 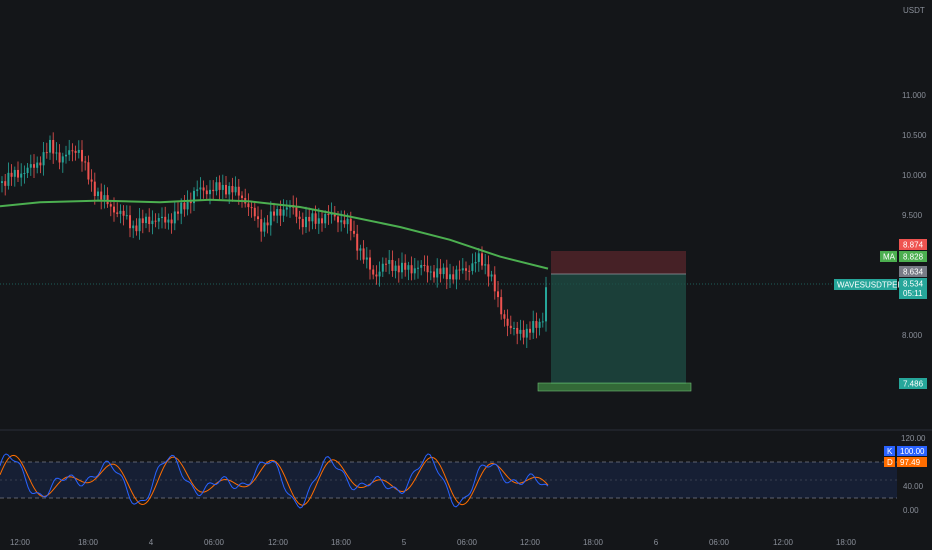 What do you see at coordinates (214, 542) in the screenshot?
I see `time-tick-label: 06:00` at bounding box center [214, 542].